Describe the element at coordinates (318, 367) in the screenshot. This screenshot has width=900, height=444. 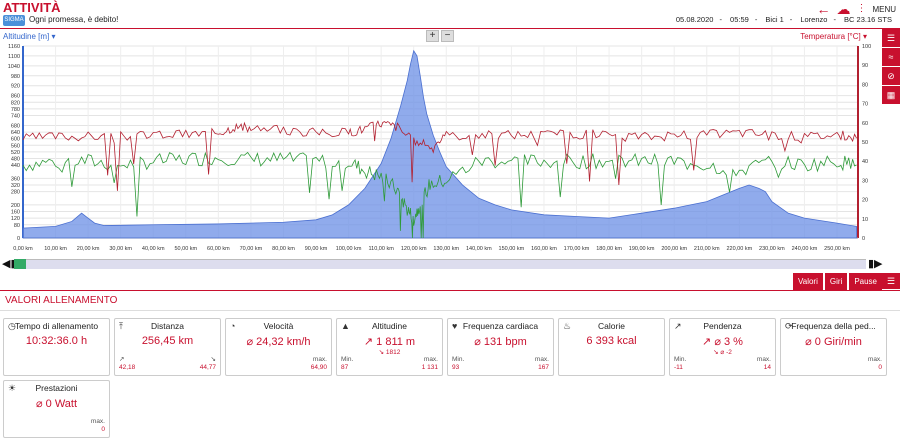
I see `stat-right-value: 64,90` at that location.